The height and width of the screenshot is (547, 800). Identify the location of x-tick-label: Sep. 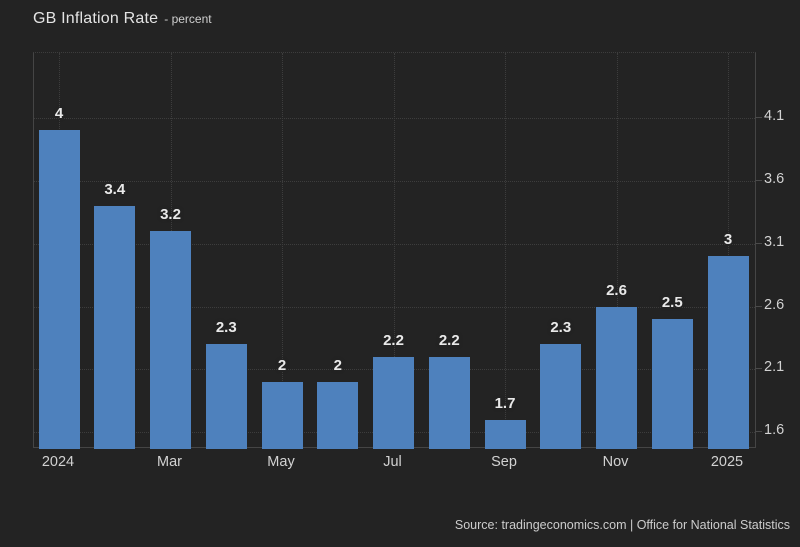
(504, 462).